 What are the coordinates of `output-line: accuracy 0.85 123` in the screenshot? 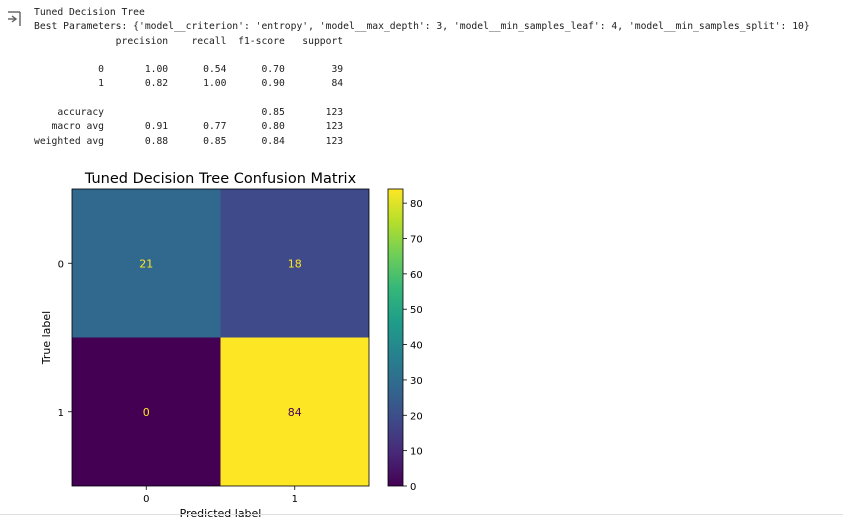 It's located at (189, 113).